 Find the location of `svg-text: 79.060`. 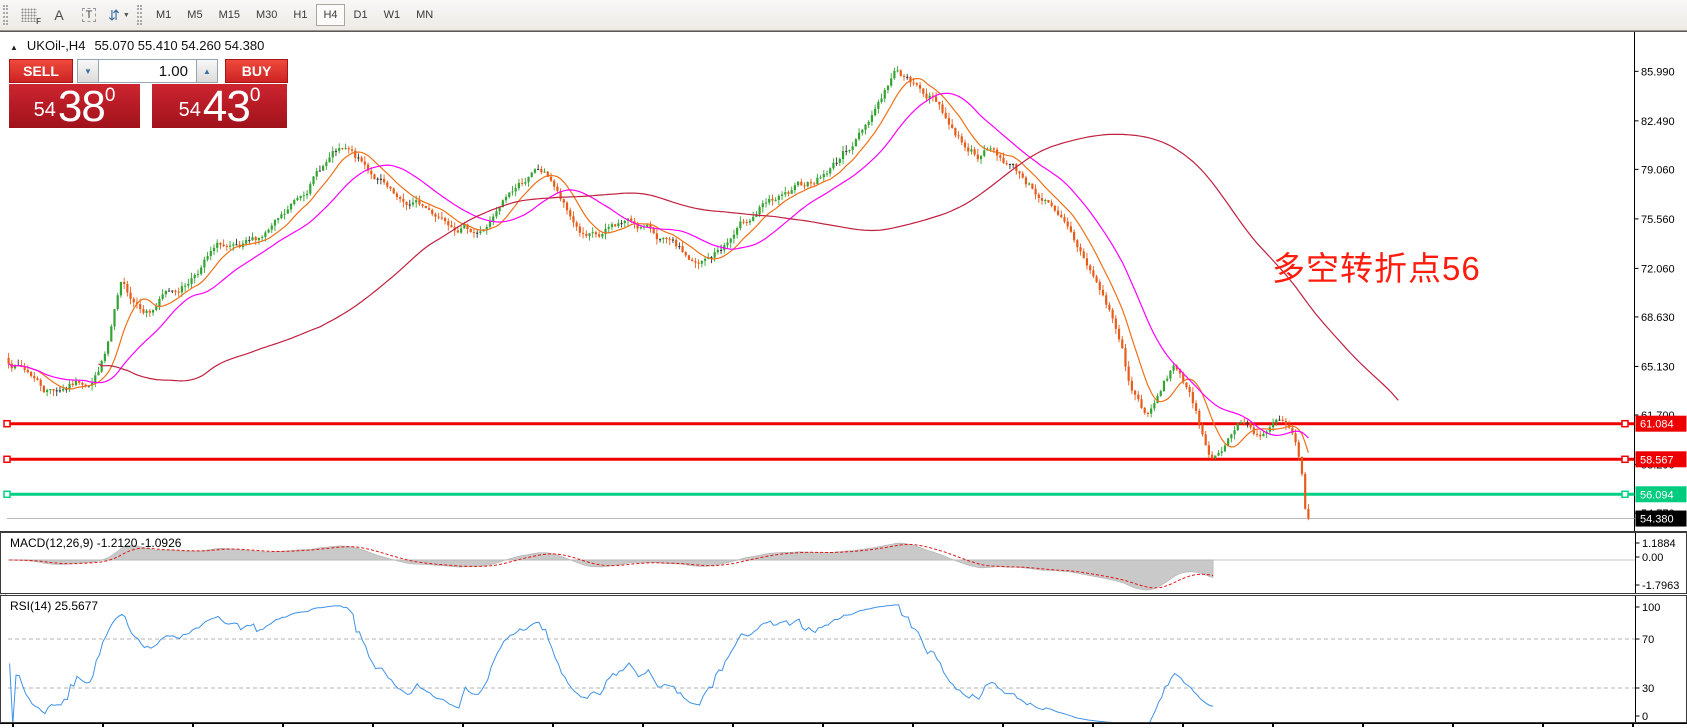

svg-text: 79.060 is located at coordinates (1658, 170).